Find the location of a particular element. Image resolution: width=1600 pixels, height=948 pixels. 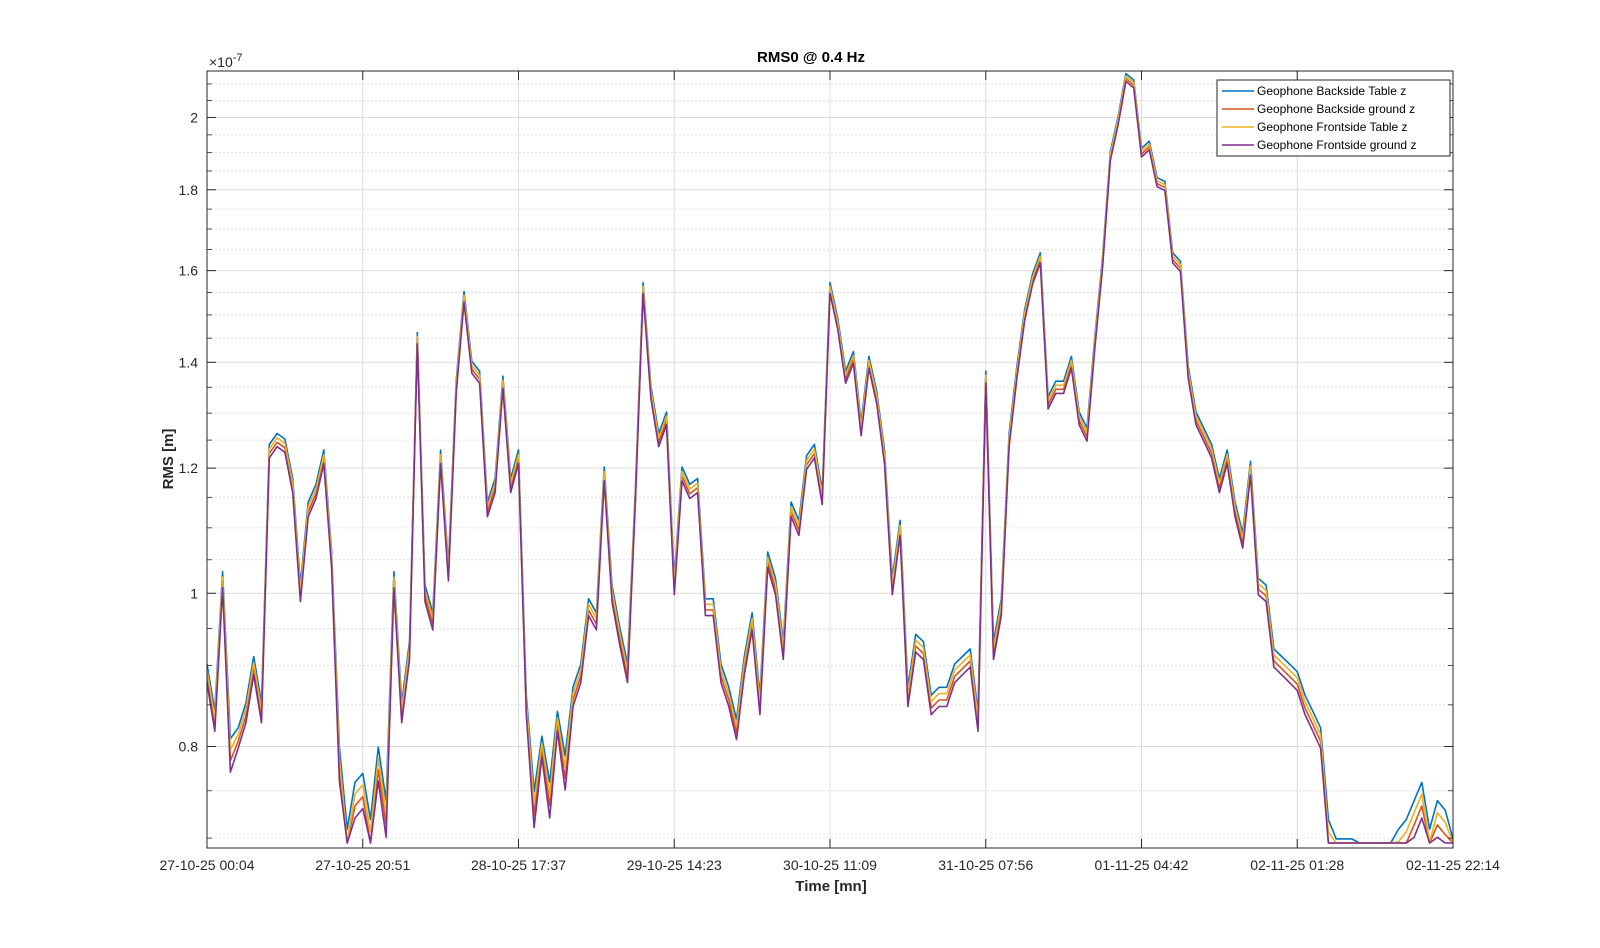

y-exponent-label: ×10⁻⁷ is located at coordinates (226, 61).